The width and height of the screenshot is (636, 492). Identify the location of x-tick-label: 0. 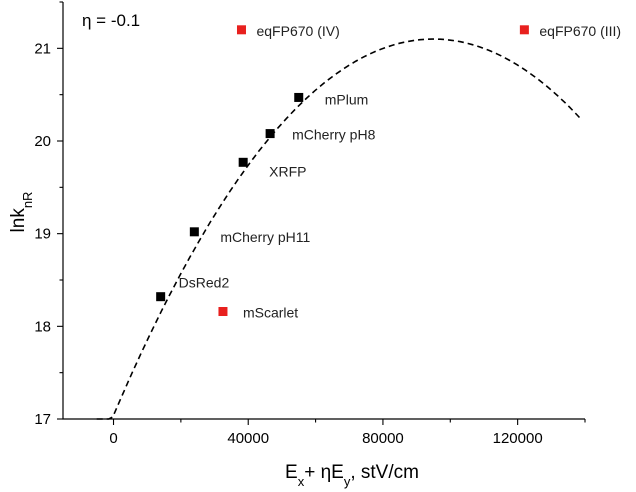
(113, 438).